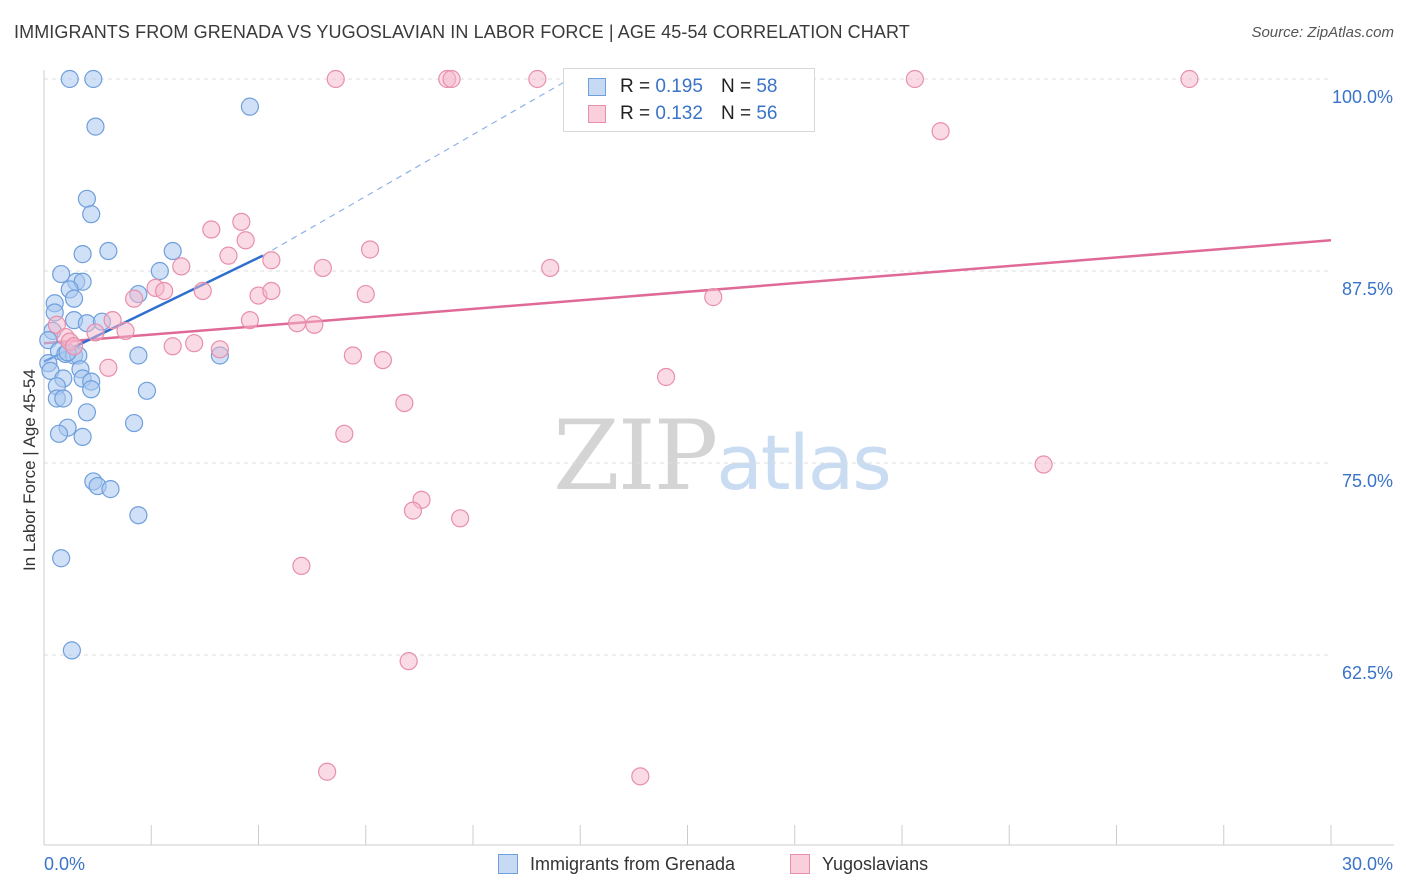 This screenshot has width=1406, height=892. Describe the element at coordinates (1367, 289) in the screenshot. I see `y-tick-label: 87.5%` at that location.